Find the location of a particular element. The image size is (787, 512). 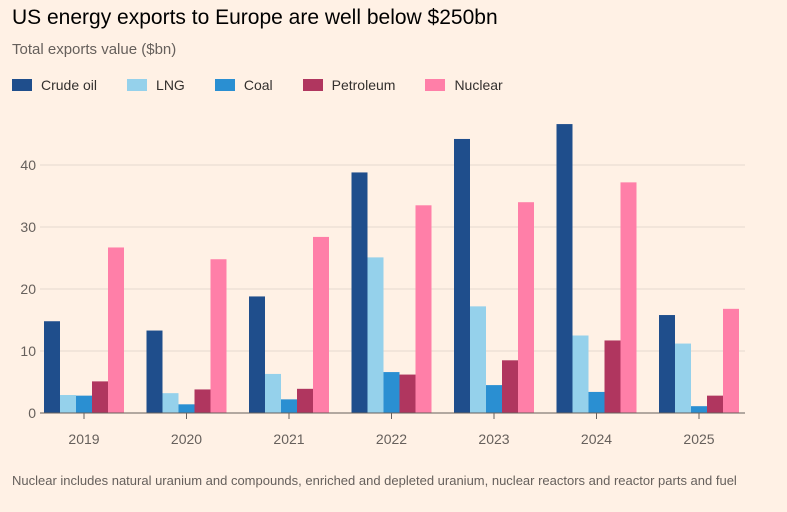

bar-crude-oil-2021 is located at coordinates (257, 354).